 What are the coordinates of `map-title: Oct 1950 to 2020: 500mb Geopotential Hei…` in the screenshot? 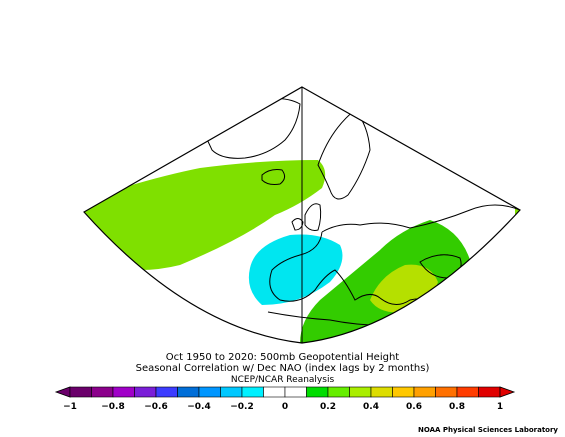 It's located at (282, 357).